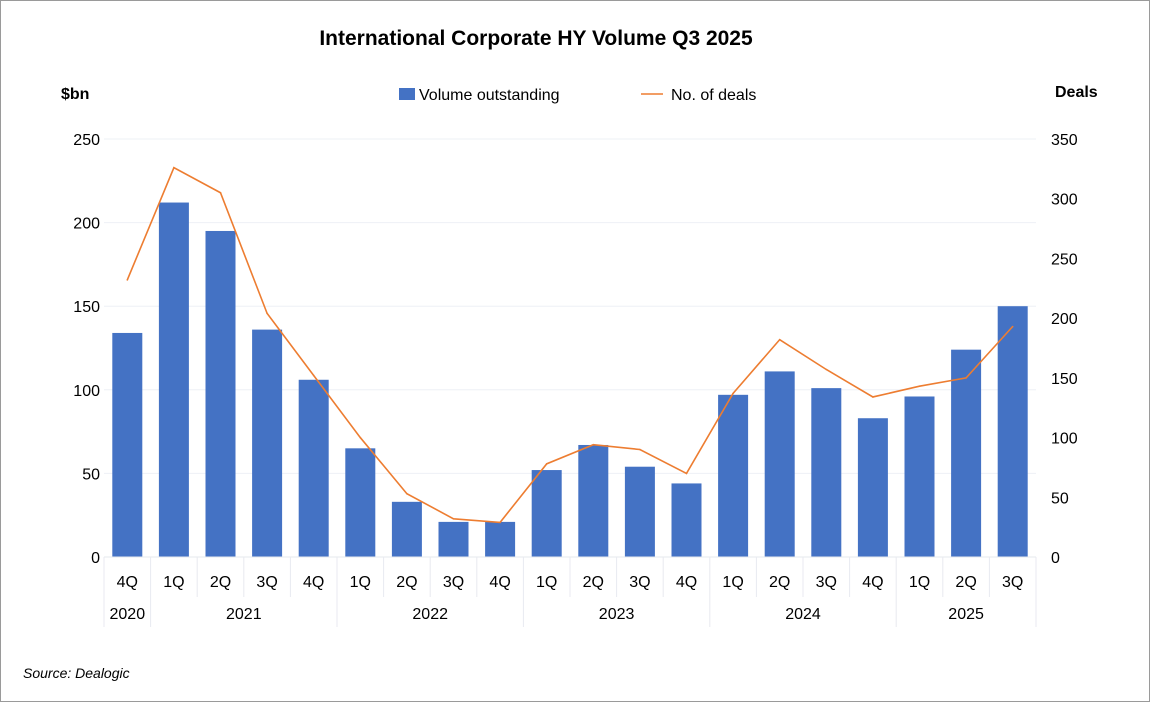 The height and width of the screenshot is (702, 1150). What do you see at coordinates (617, 614) in the screenshot?
I see `year-label: 2023` at bounding box center [617, 614].